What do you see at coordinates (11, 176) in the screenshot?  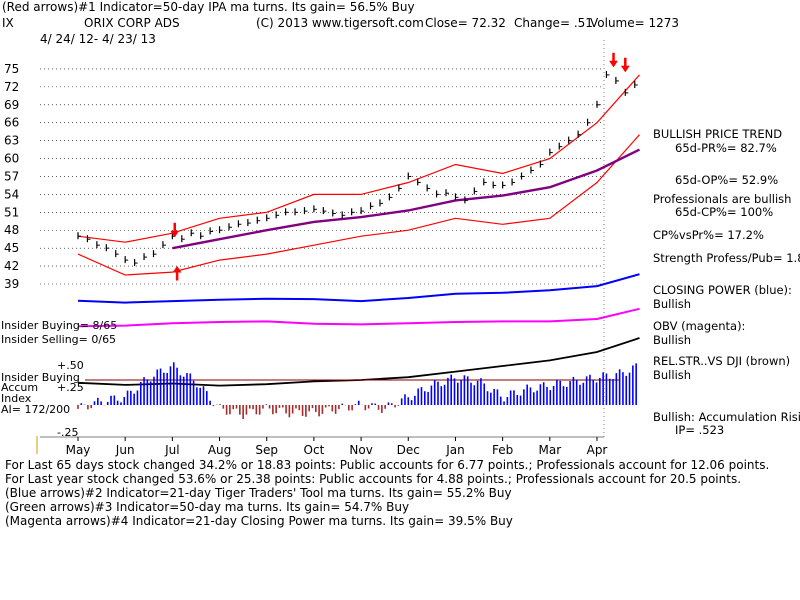 I see `y-tick-label: 57` at bounding box center [11, 176].